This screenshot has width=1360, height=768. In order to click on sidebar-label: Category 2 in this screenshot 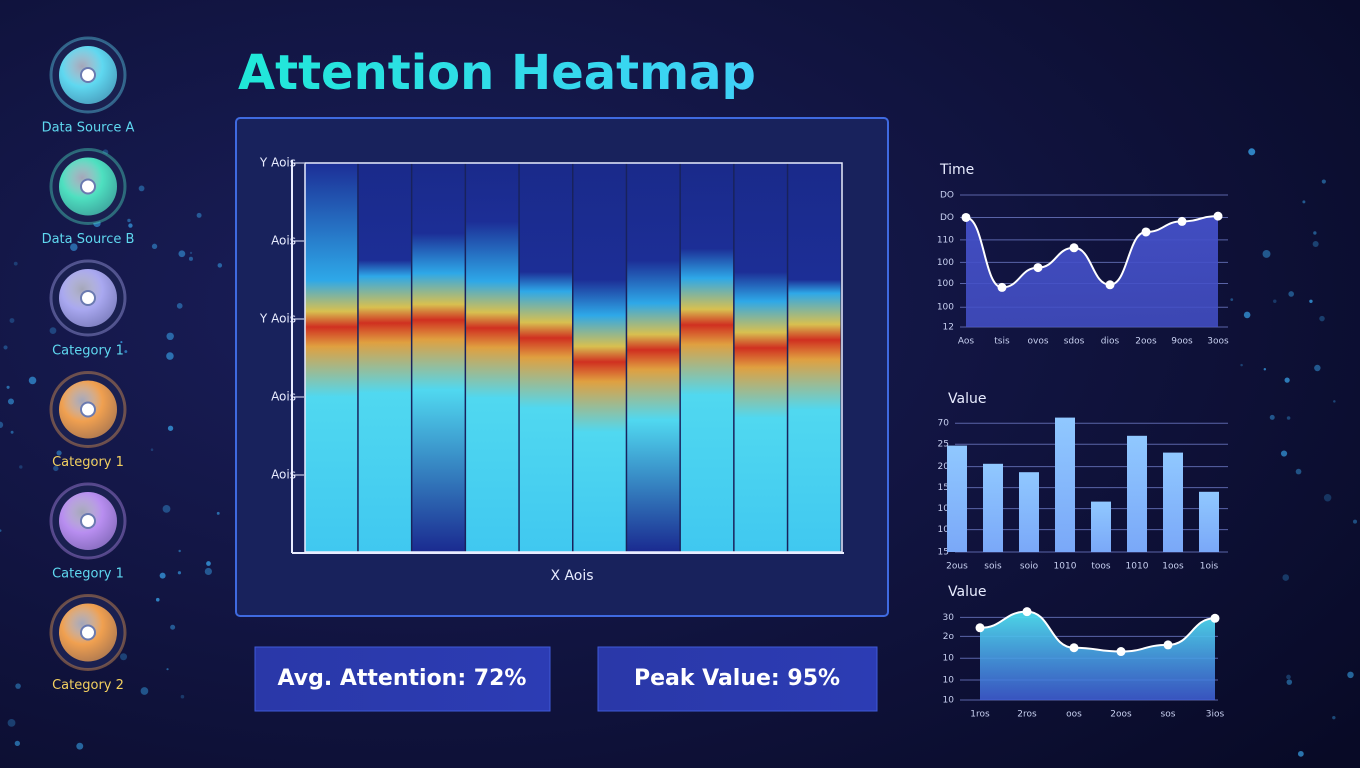, I will do `click(88, 685)`.